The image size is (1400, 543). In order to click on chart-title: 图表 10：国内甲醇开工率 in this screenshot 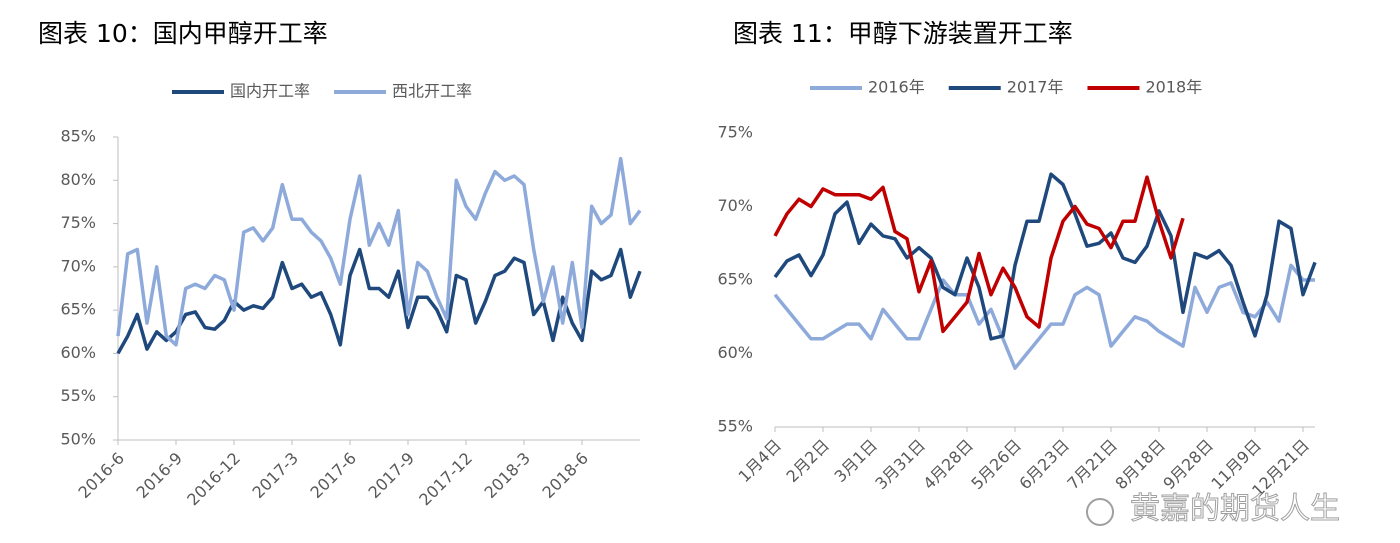, I will do `click(183, 33)`.